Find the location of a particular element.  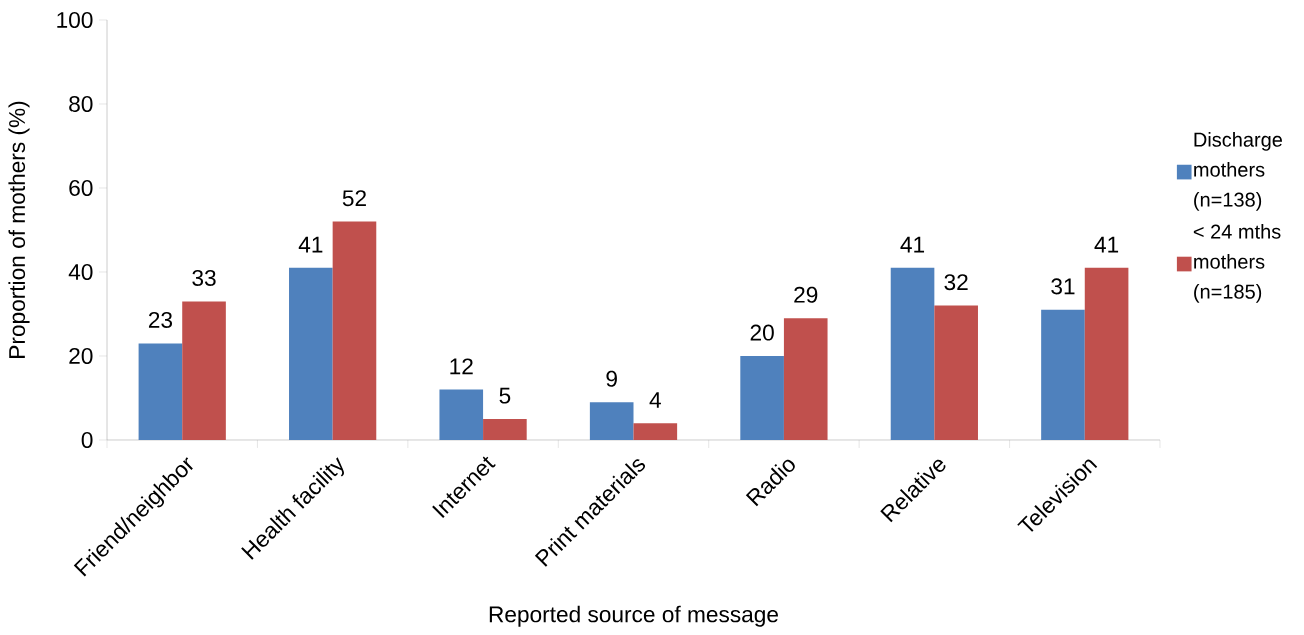

data-label: 9 is located at coordinates (611, 378).